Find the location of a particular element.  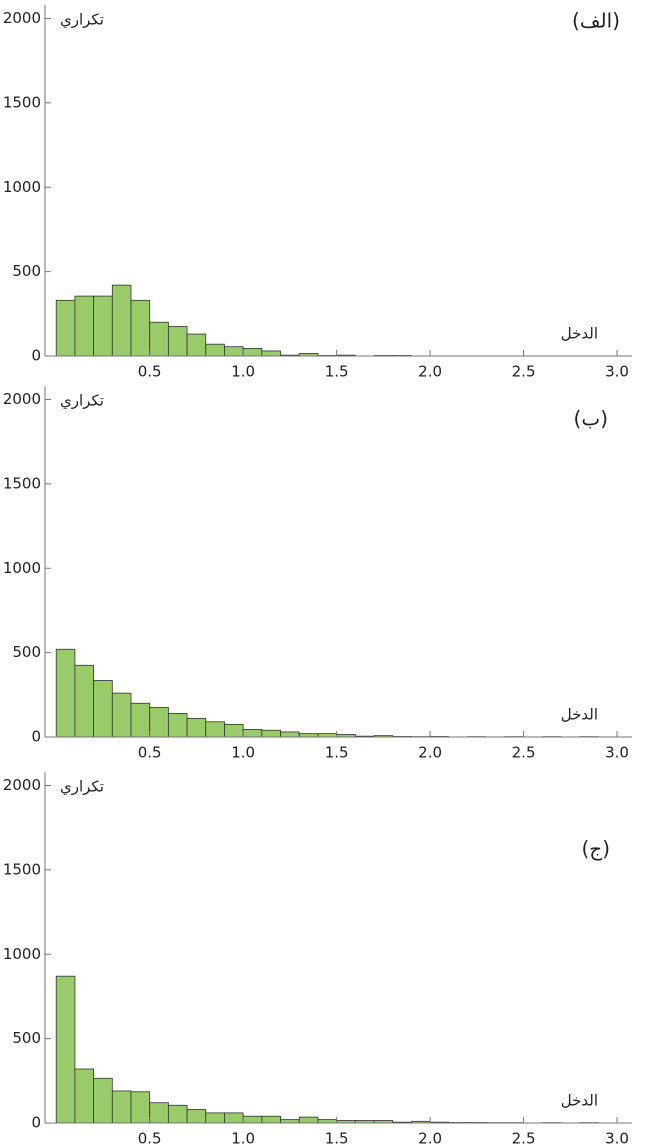

panel-label: (ج) is located at coordinates (595, 849).